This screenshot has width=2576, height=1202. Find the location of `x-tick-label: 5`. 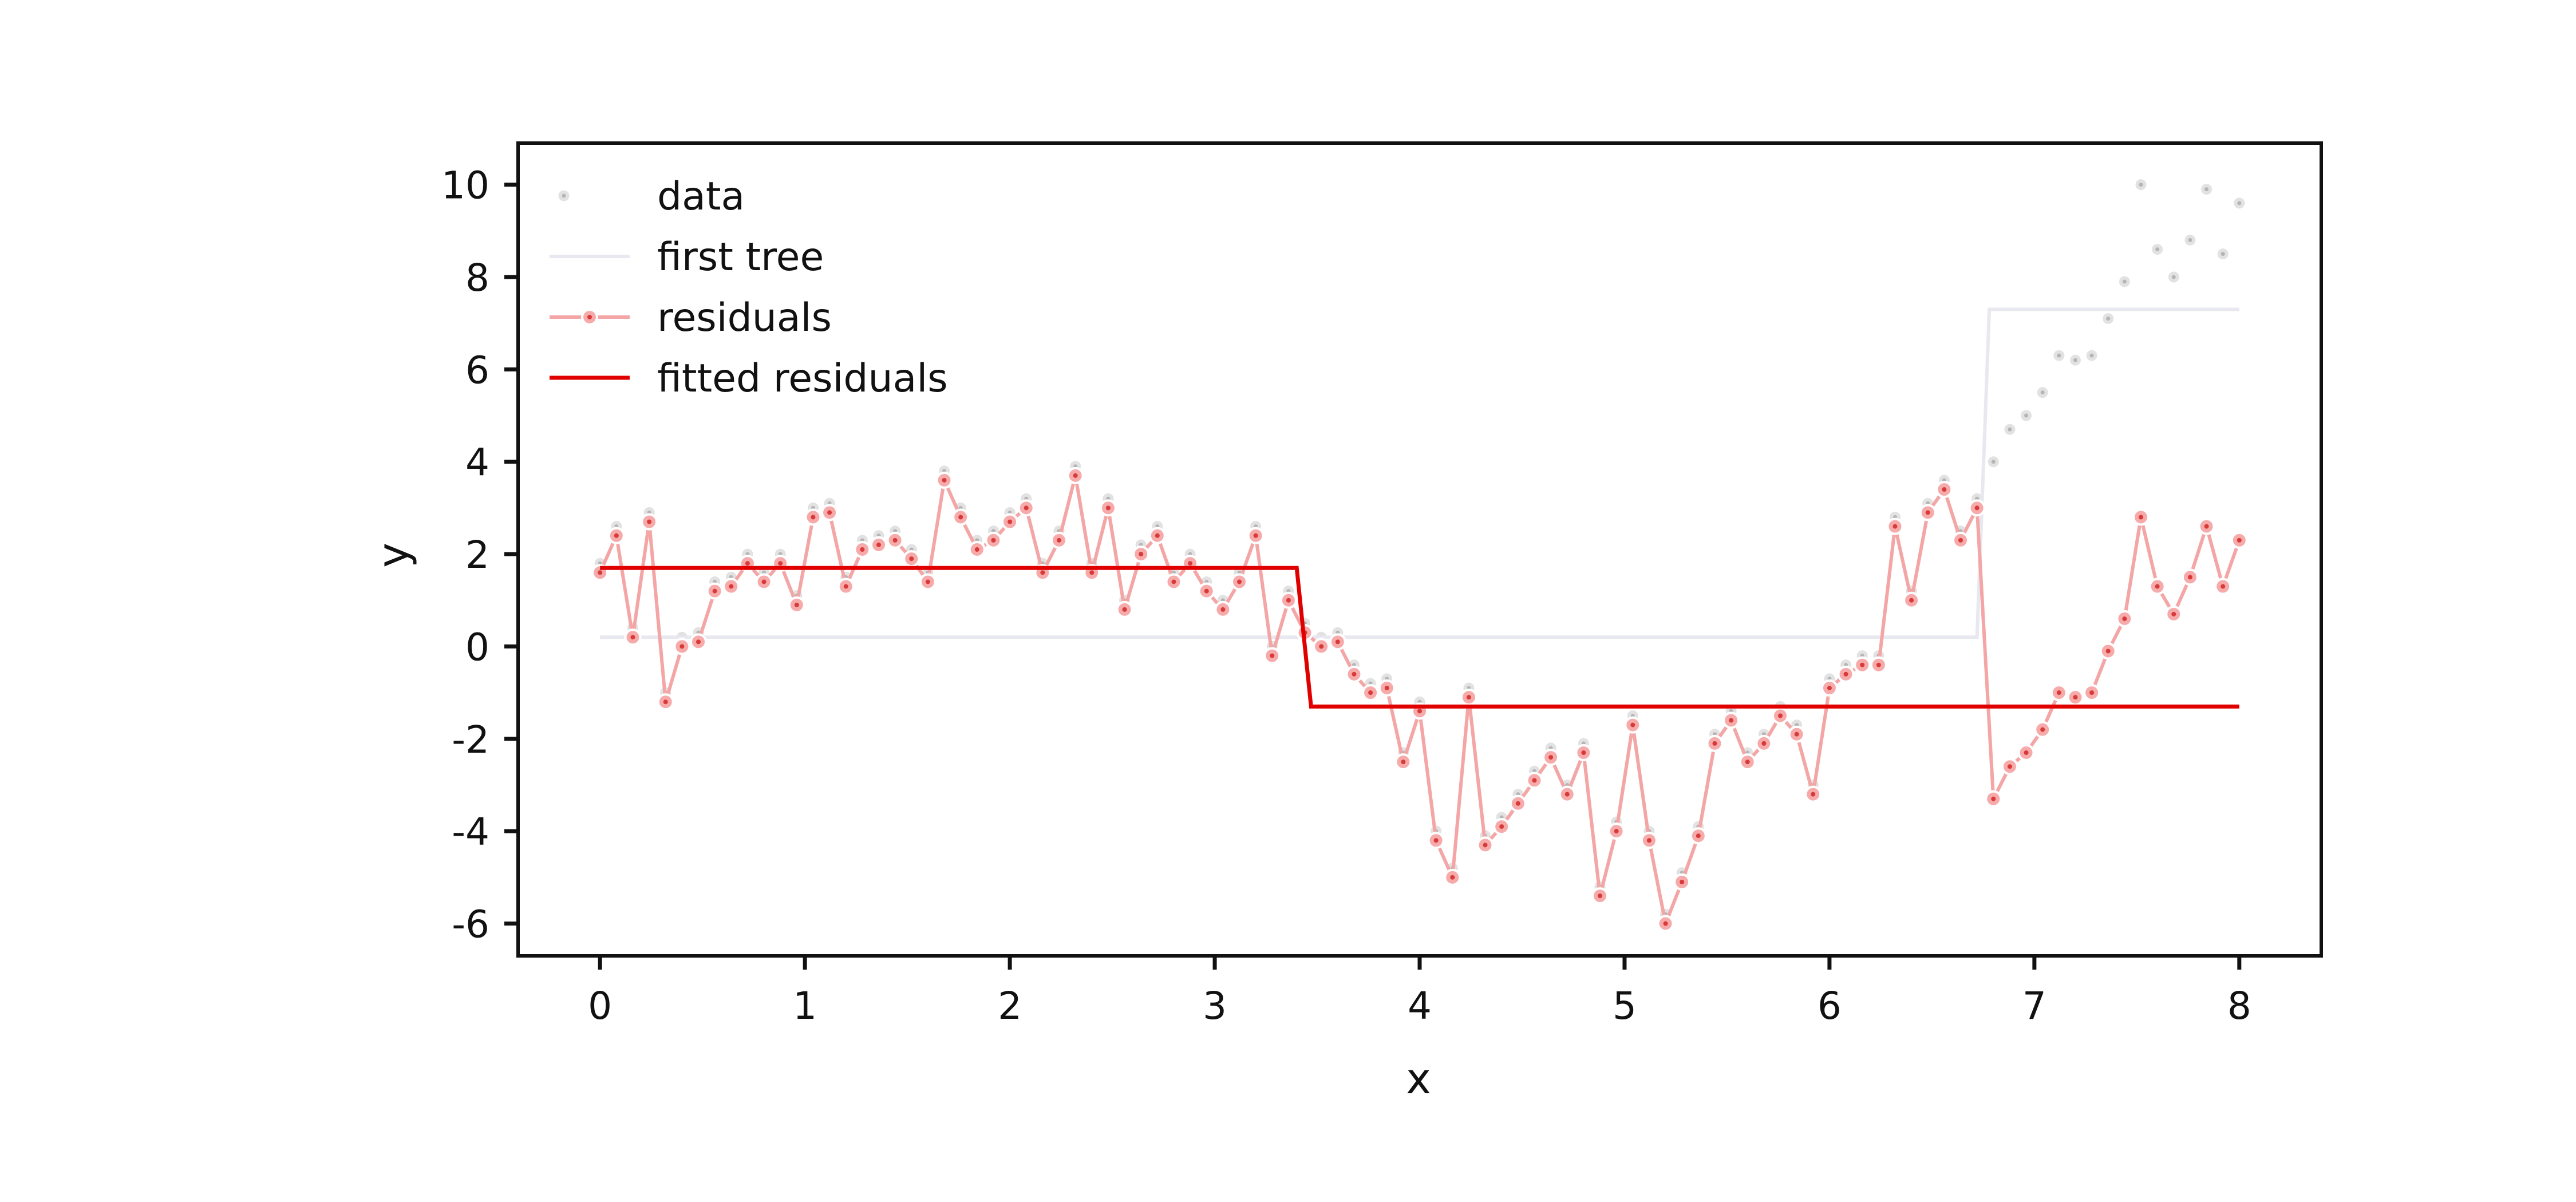

x-tick-label: 5 is located at coordinates (1625, 1006).